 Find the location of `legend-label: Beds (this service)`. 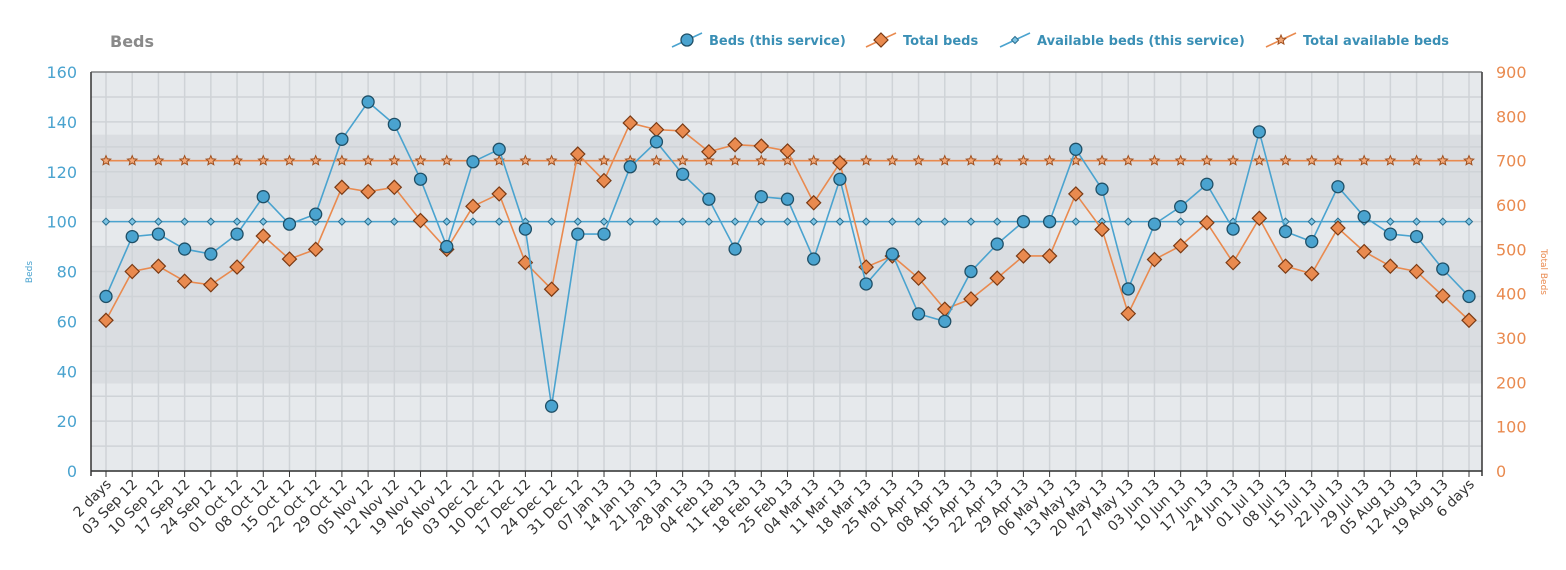

legend-label: Beds (this service) is located at coordinates (777, 41).